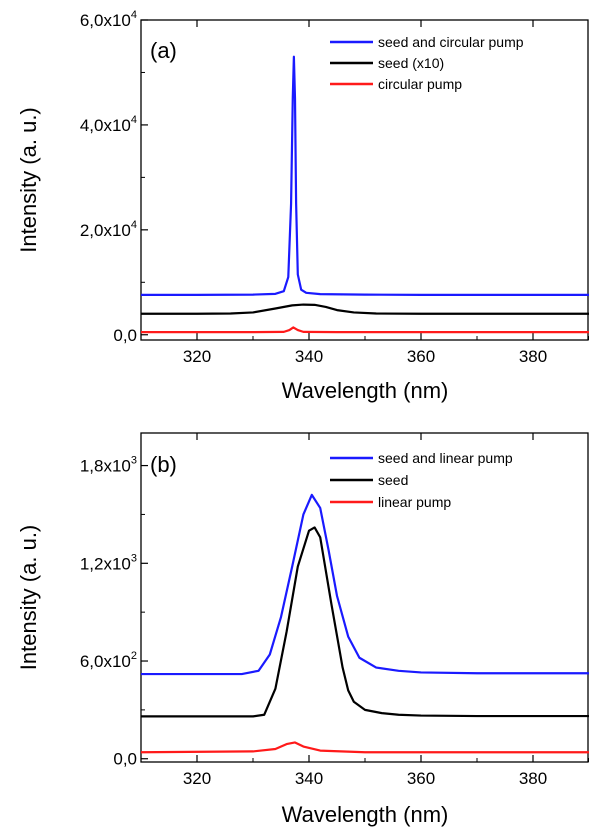 This screenshot has width=589, height=834. What do you see at coordinates (197, 356) in the screenshot?
I see `x-tick-label-a-0: 320` at bounding box center [197, 356].